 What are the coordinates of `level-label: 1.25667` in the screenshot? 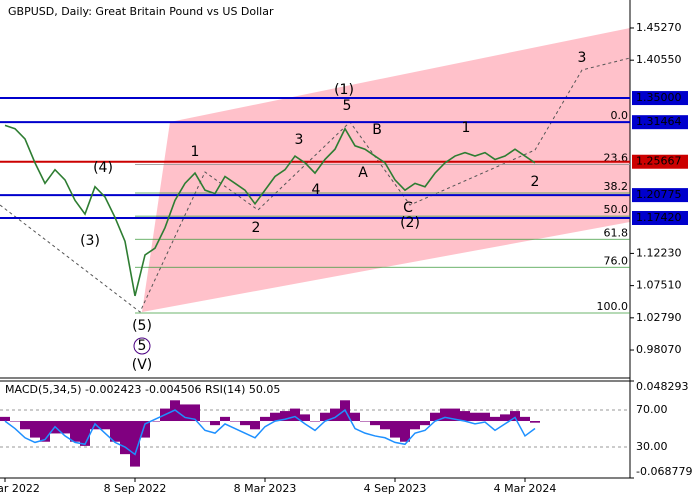 It's located at (659, 161).